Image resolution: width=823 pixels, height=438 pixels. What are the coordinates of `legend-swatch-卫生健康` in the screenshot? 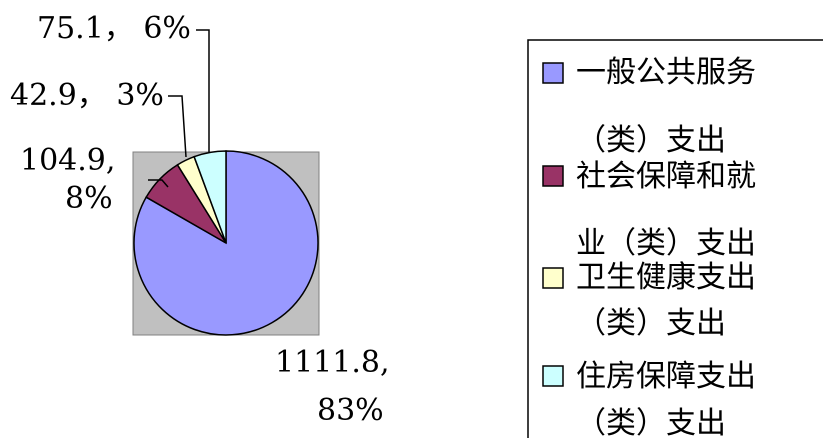 It's located at (553, 278).